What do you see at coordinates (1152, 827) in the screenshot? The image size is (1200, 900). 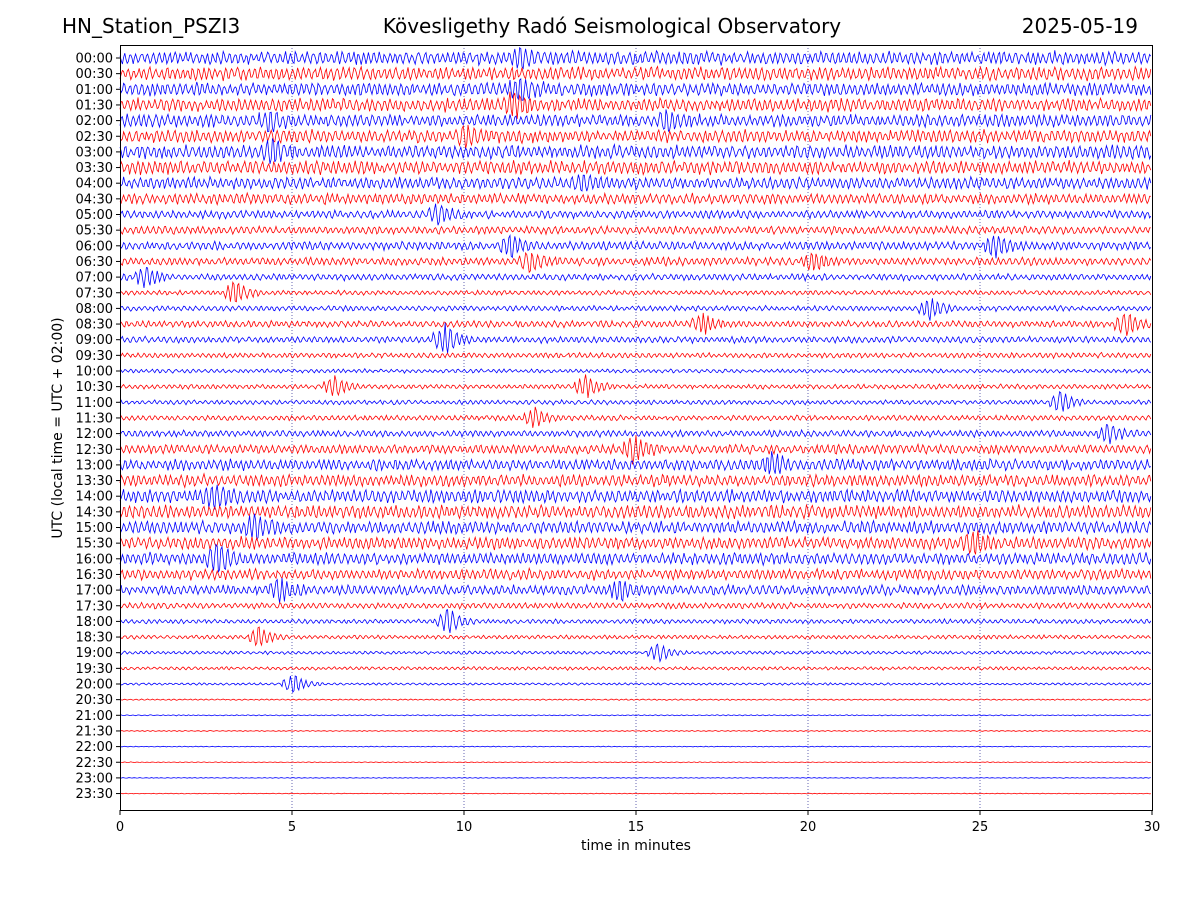 I see `x-tick-label: 30` at bounding box center [1152, 827].